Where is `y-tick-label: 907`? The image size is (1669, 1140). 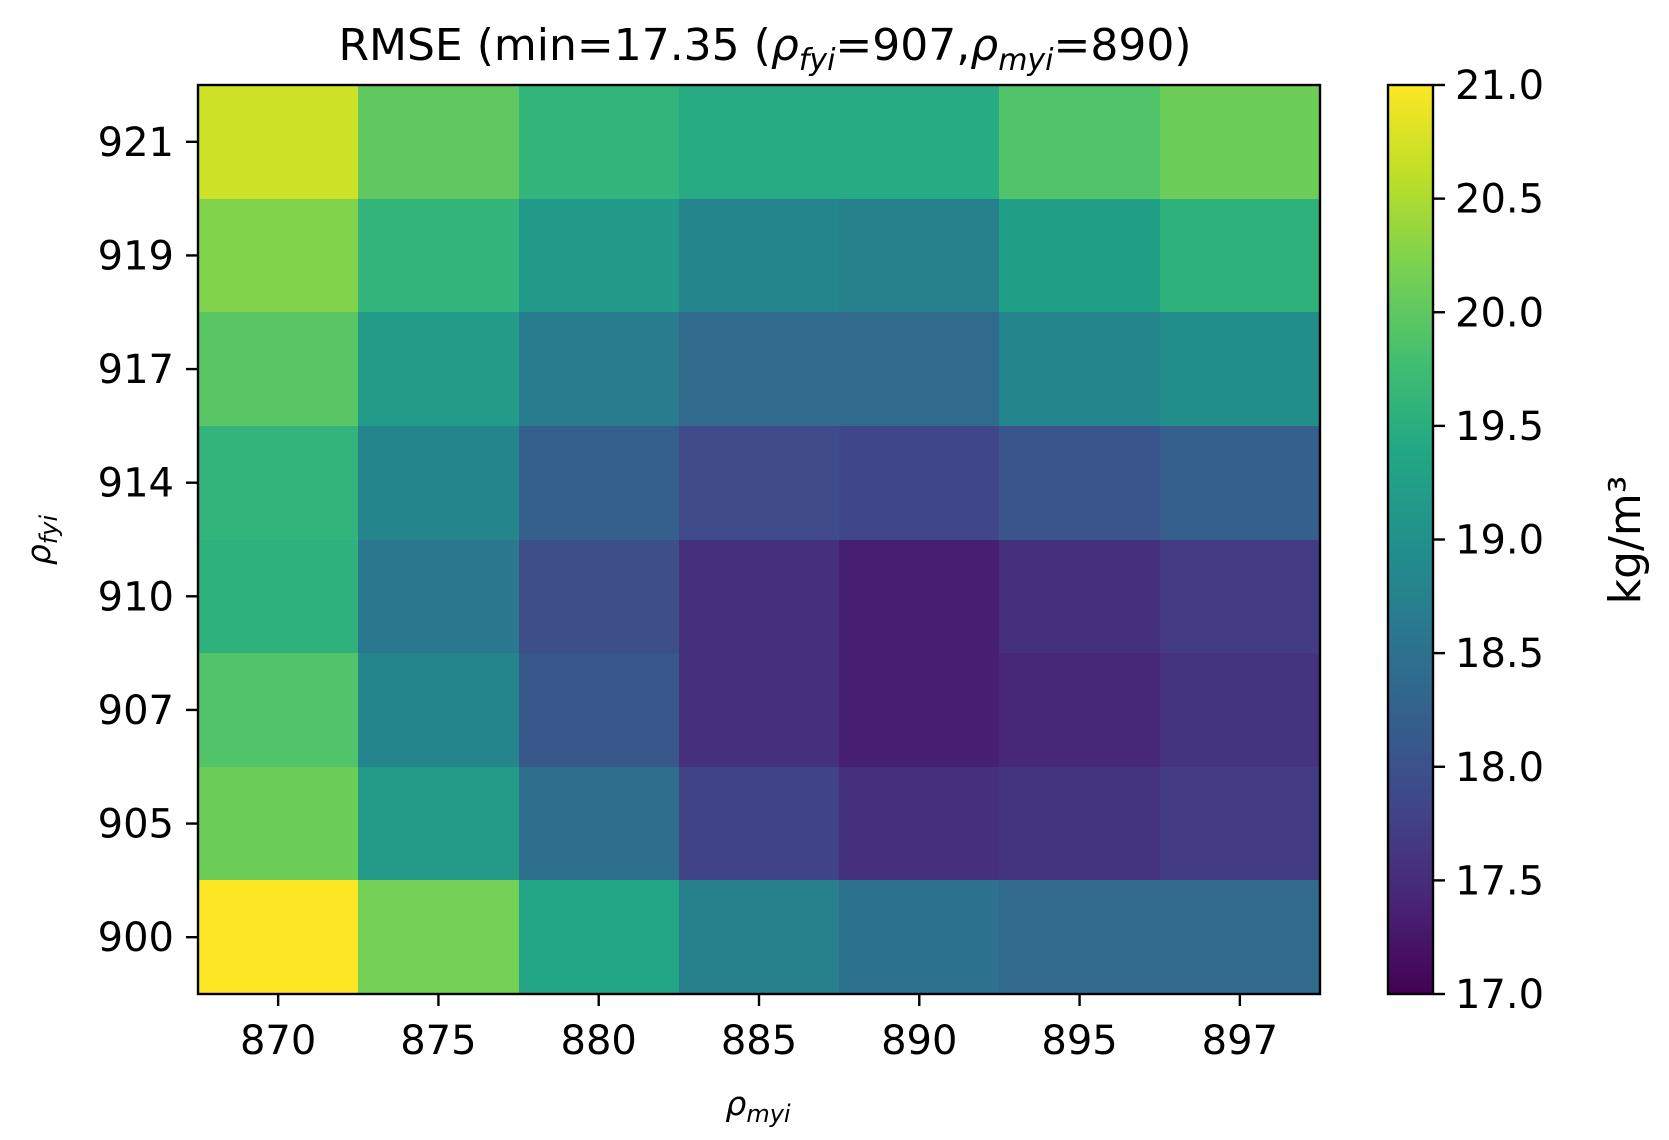
y-tick-label: 907 is located at coordinates (136, 711).